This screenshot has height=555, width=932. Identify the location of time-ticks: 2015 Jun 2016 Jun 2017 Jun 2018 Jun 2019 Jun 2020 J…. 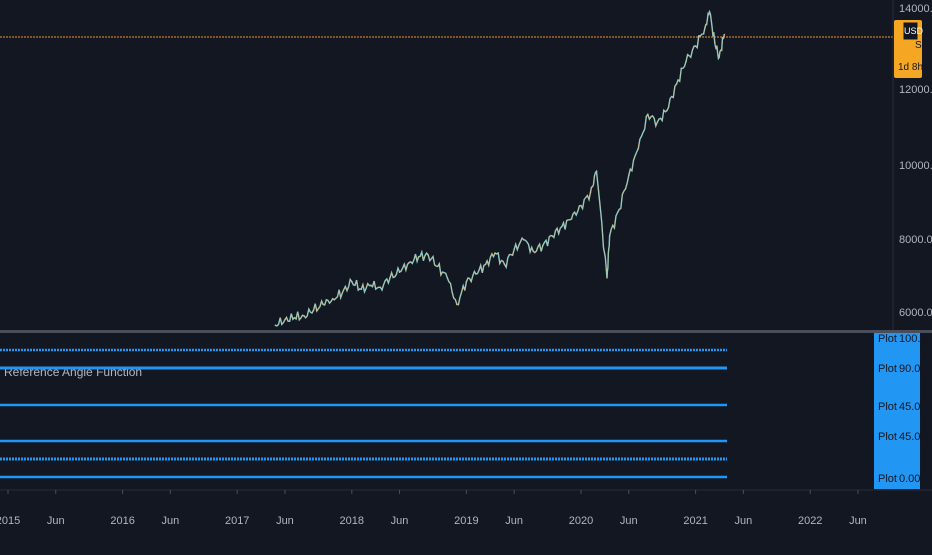
(433, 508).